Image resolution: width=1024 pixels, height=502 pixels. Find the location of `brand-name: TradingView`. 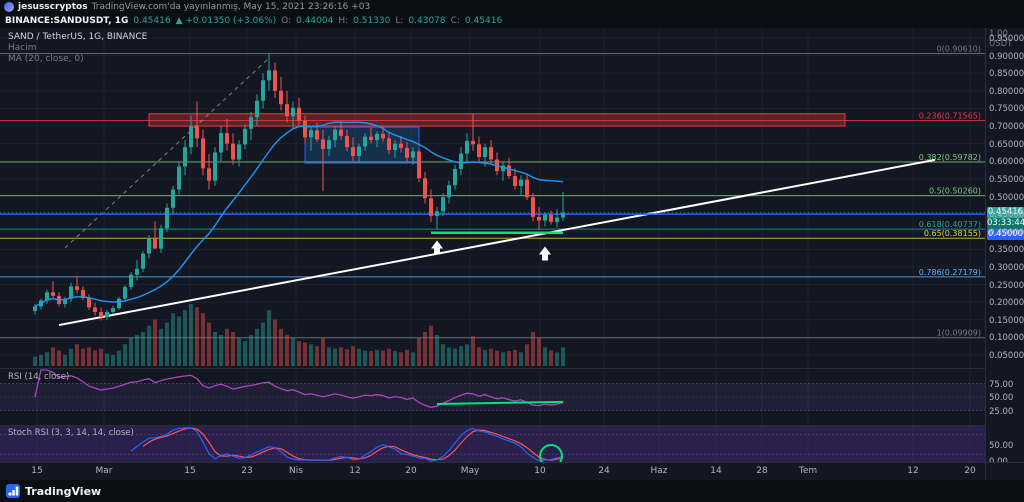

brand-name: TradingView is located at coordinates (63, 491).